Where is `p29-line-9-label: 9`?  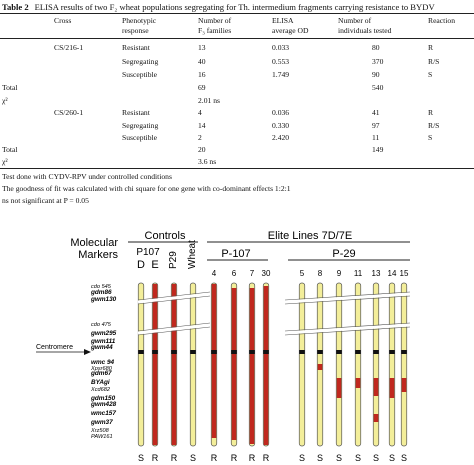 p29-line-9-label: 9 is located at coordinates (339, 273).